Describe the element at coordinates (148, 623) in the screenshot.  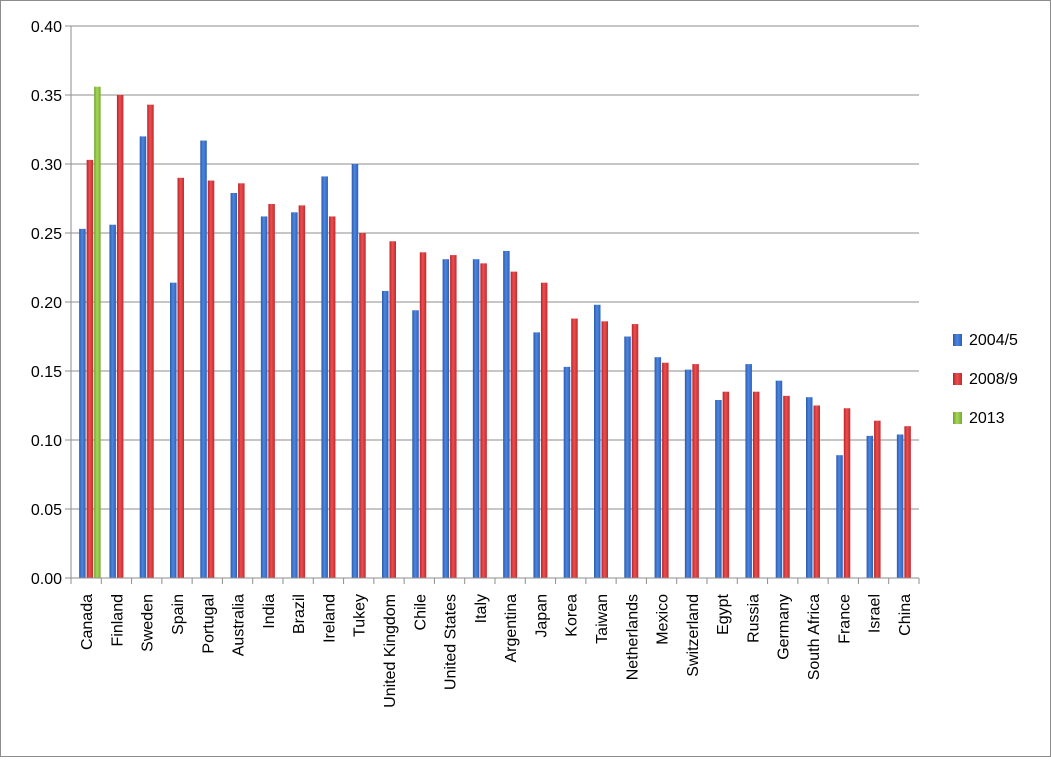
I see `x-tick-label: Sweden` at that location.